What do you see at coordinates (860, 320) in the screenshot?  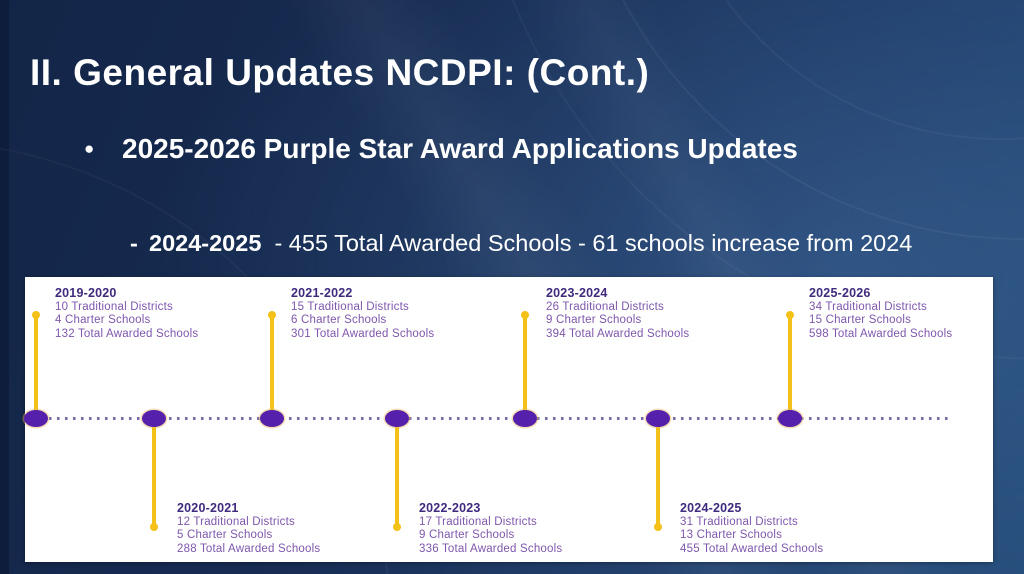 I see `timeline-detail: 15 Charter Schools` at bounding box center [860, 320].